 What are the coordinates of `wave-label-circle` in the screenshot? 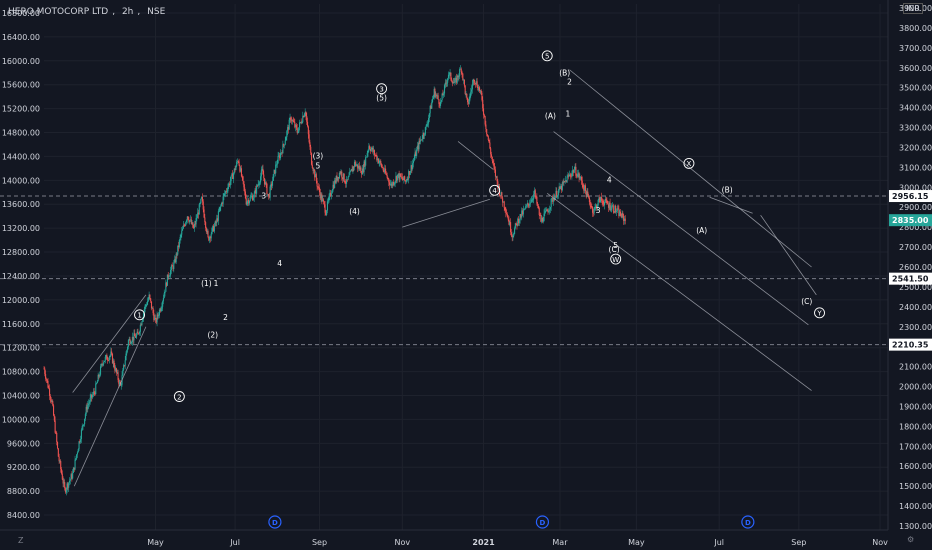 It's located at (689, 163).